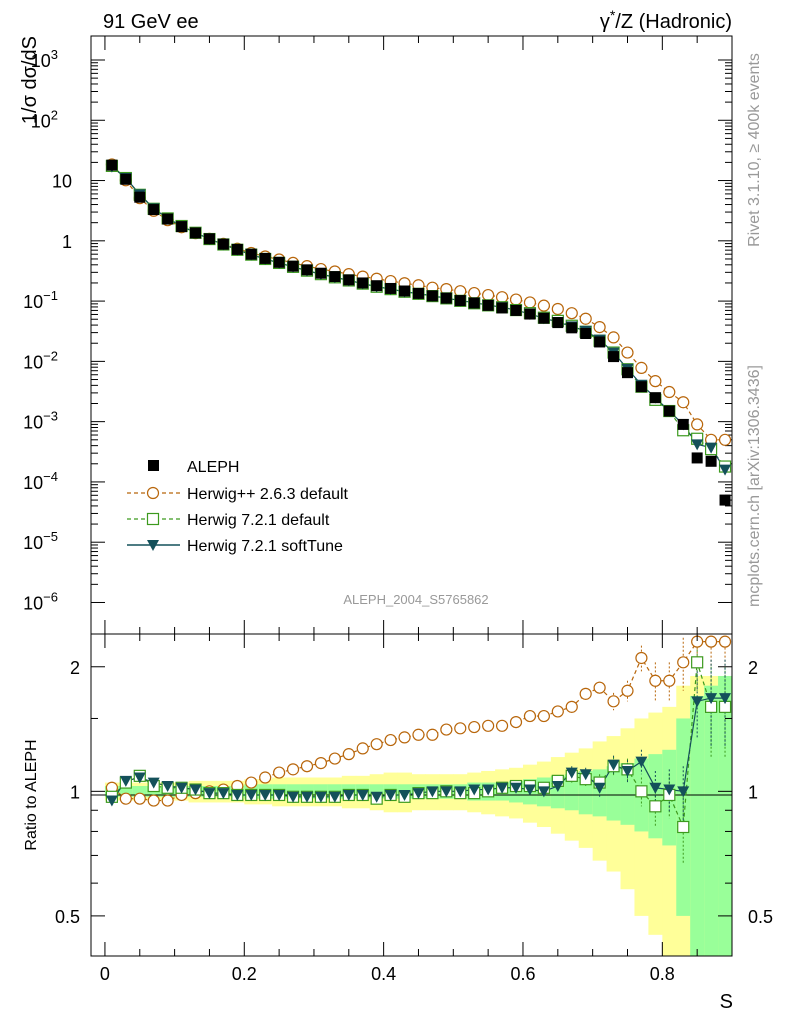  Describe the element at coordinates (40, 481) in the screenshot. I see `main-y-tick-label: 10⁻⁴` at that location.